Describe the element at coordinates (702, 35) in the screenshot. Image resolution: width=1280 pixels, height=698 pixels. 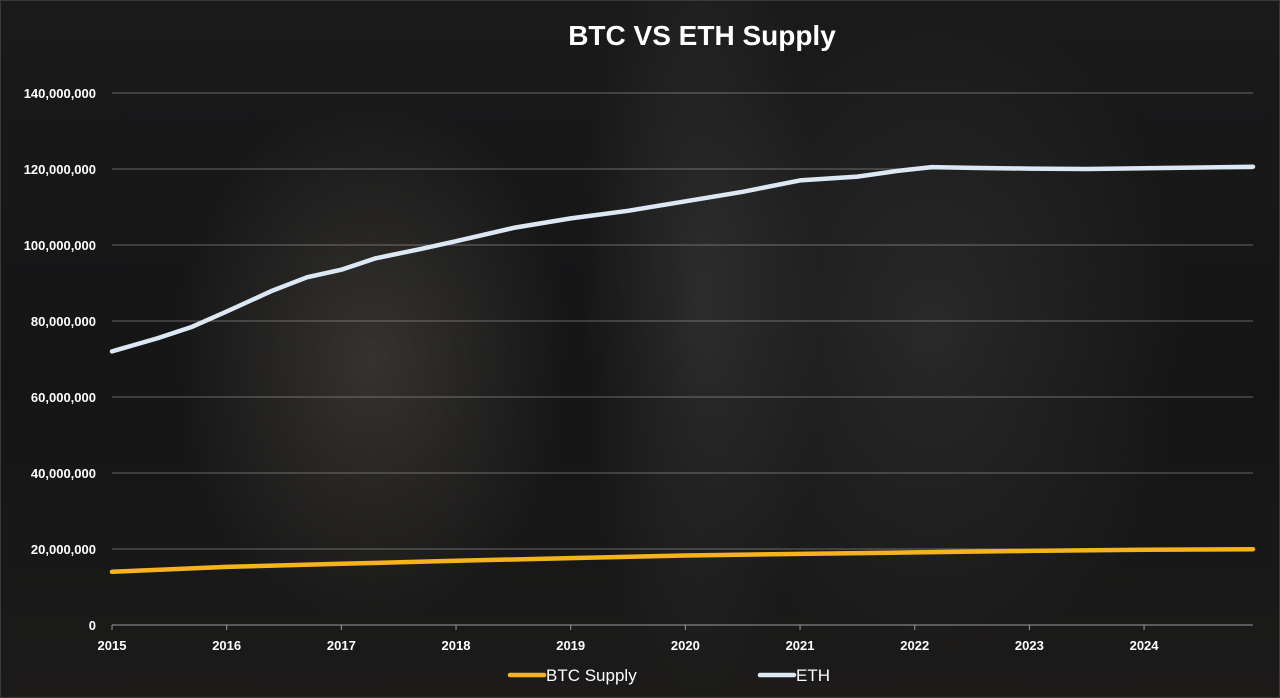
I see `chart-title: BTC VS ETH Supply` at that location.